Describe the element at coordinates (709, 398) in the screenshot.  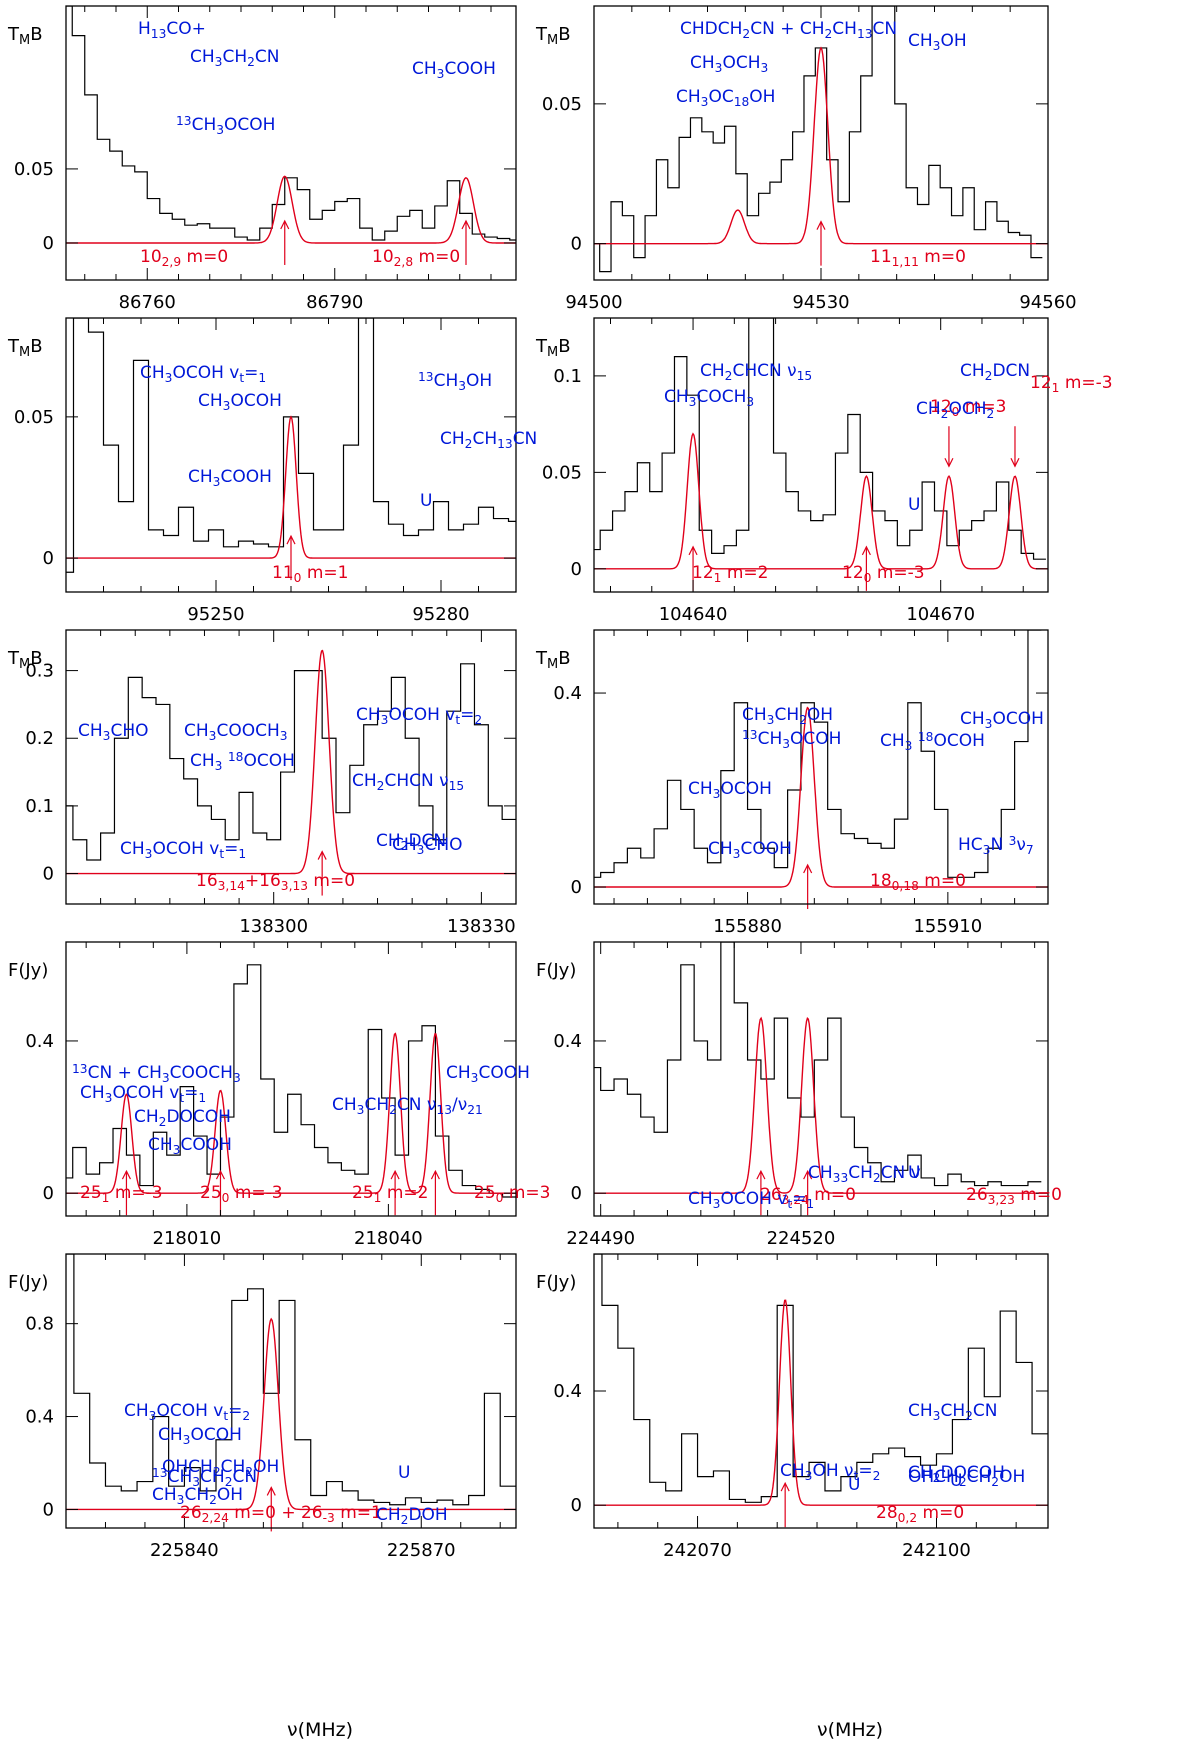
I see `molecule-annotation: CH3COCH3` at that location.